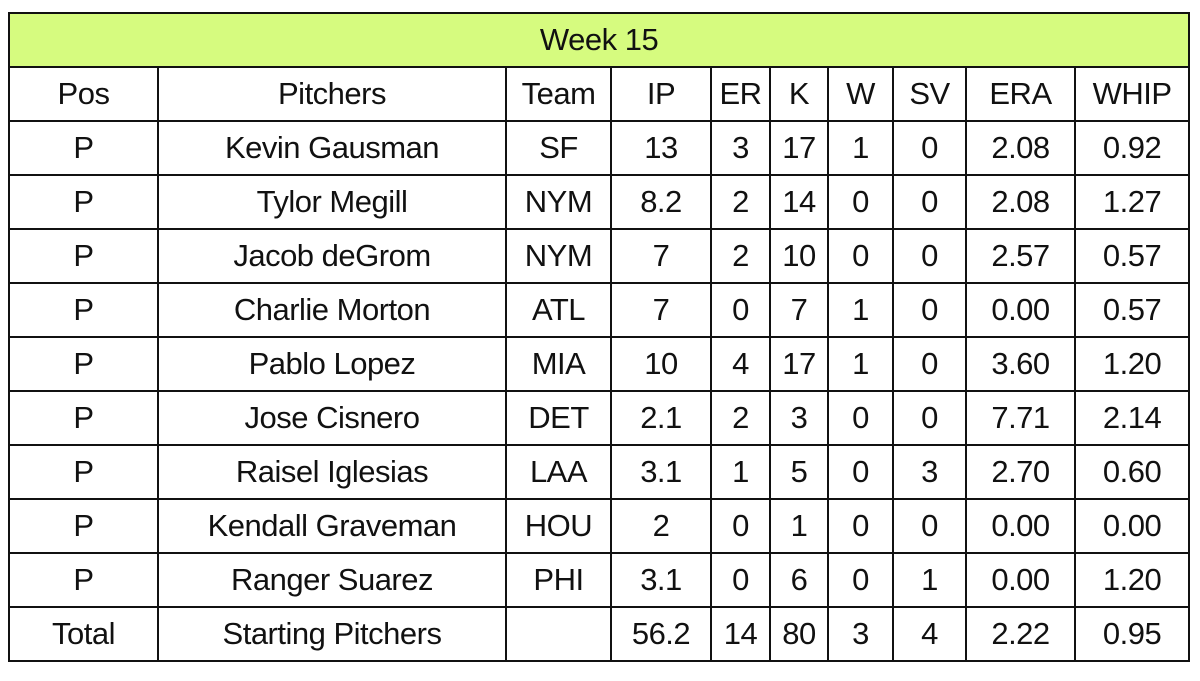 The image size is (1200, 681). I want to click on total-whip: 0.95, so click(1132, 634).